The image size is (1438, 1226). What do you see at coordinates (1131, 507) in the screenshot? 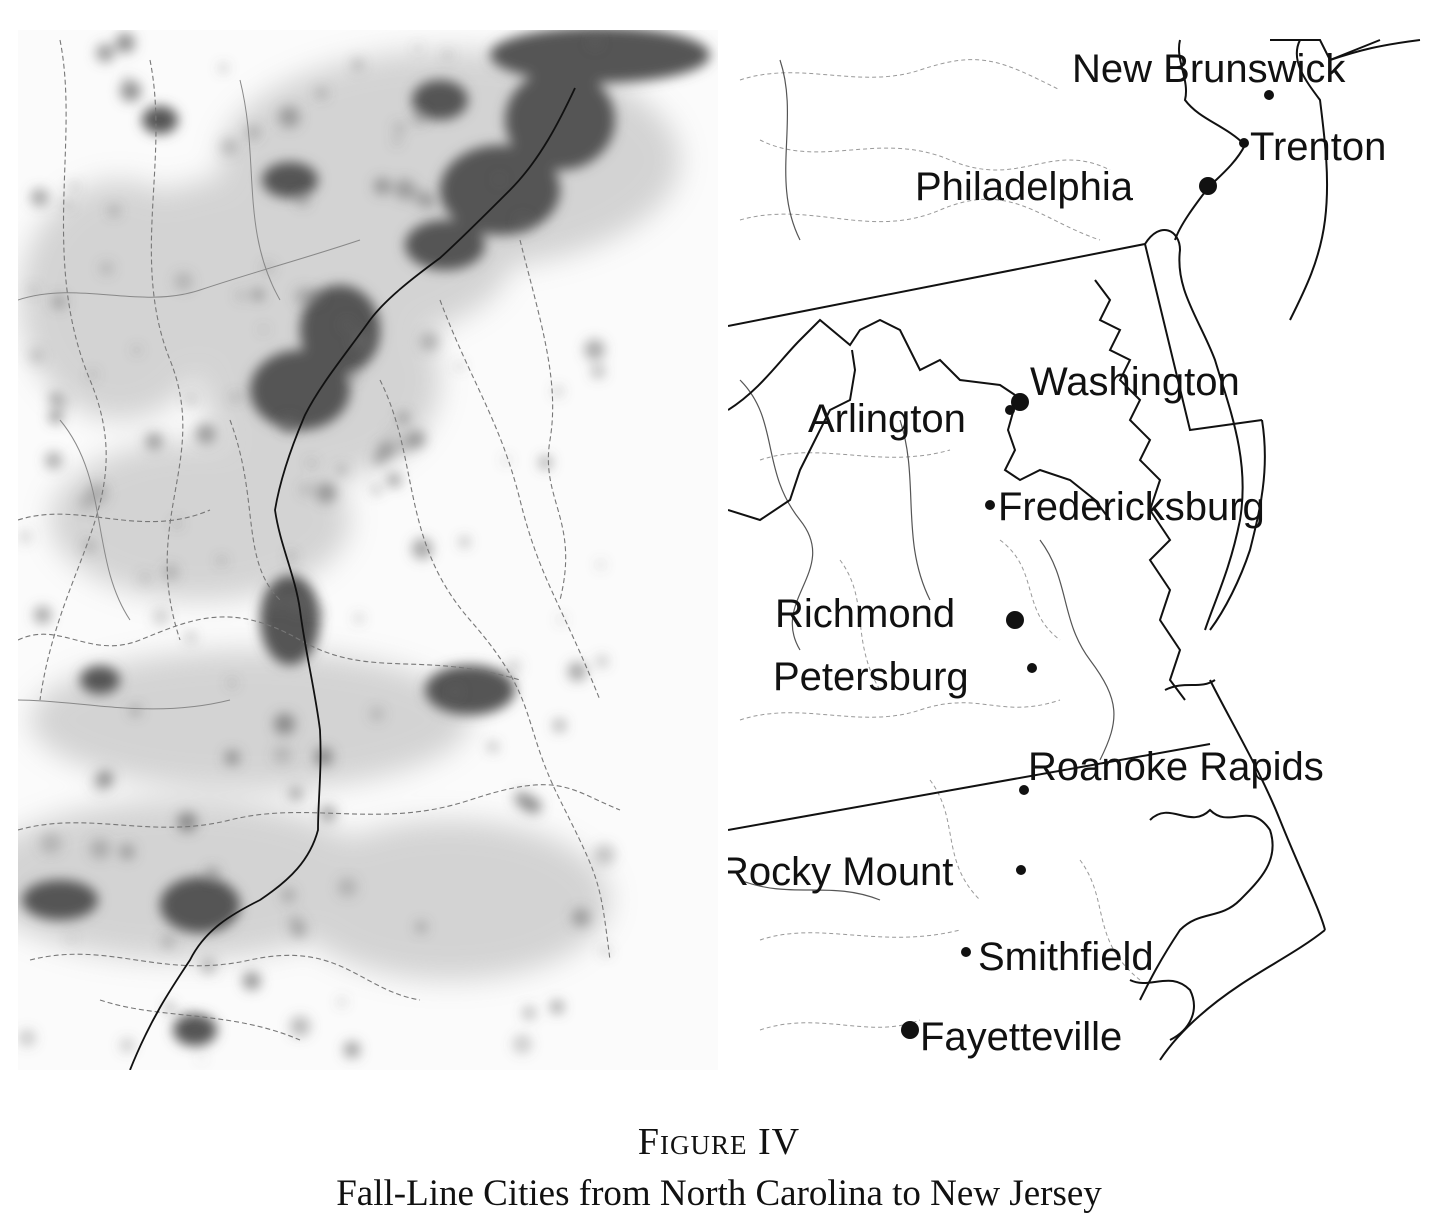
I see `city-label-fredericksburg: Fredericksburg` at bounding box center [1131, 507].